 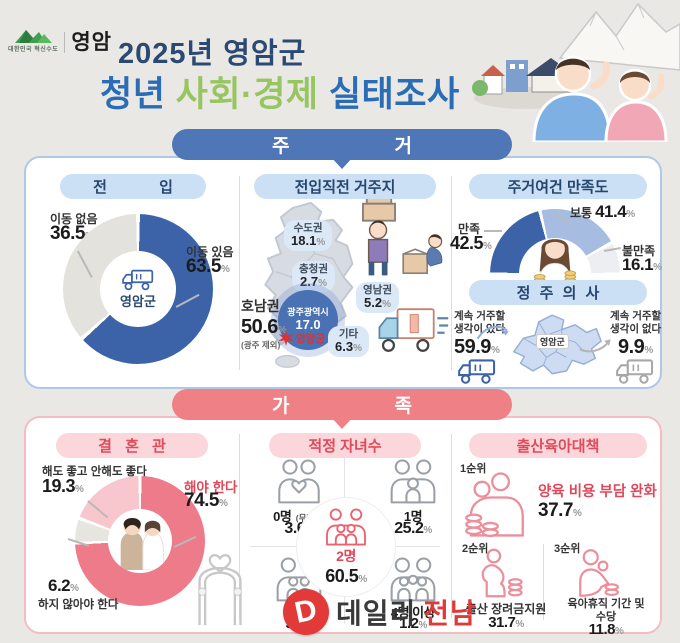 I want to click on couple-village-illustration, so click(x=576, y=72).